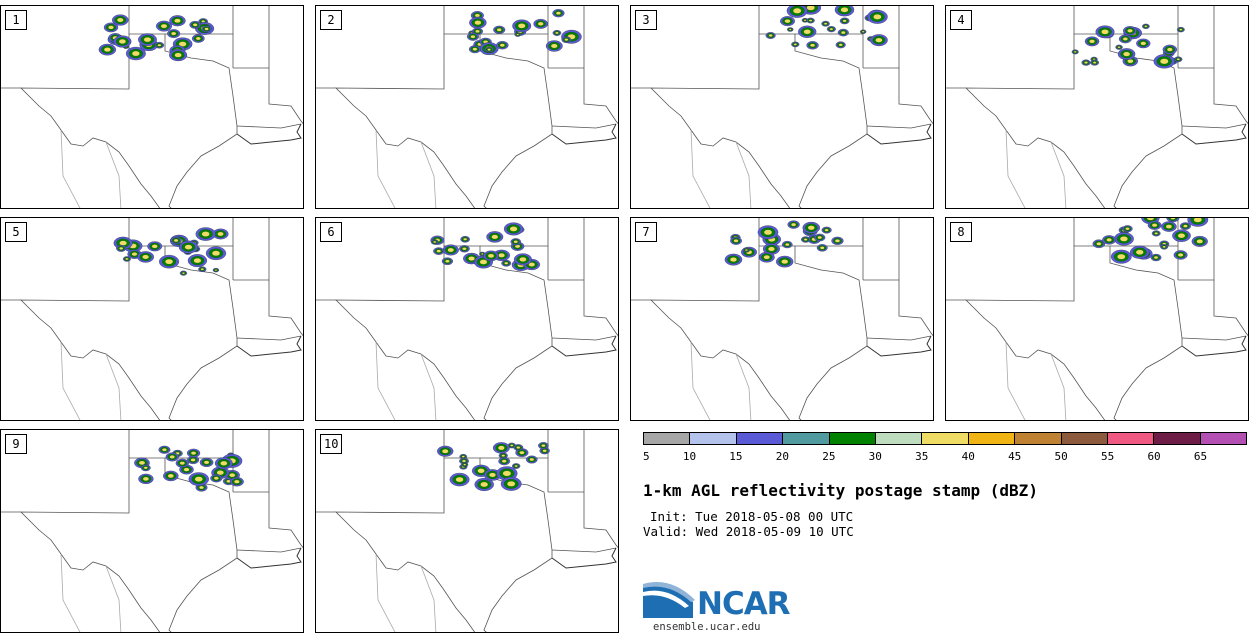 Image resolution: width=1260 pixels, height=635 pixels. What do you see at coordinates (1015, 456) in the screenshot?
I see `colorbar-tick-label: 45` at bounding box center [1015, 456].